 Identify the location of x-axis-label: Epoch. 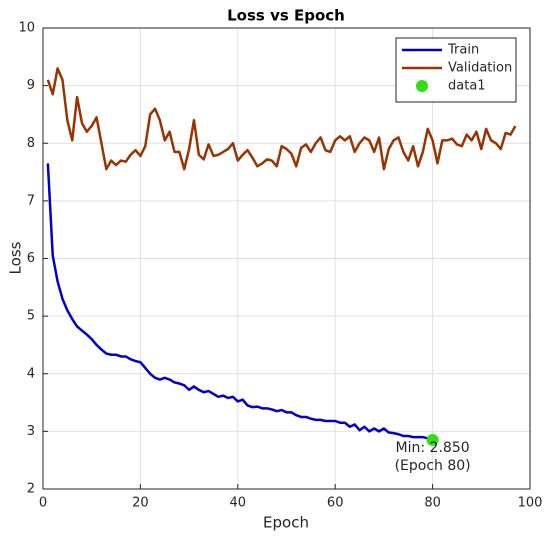
(286, 523).